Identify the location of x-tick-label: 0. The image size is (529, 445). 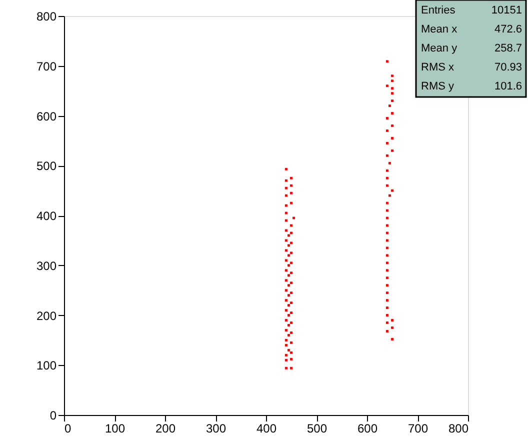
(68, 429).